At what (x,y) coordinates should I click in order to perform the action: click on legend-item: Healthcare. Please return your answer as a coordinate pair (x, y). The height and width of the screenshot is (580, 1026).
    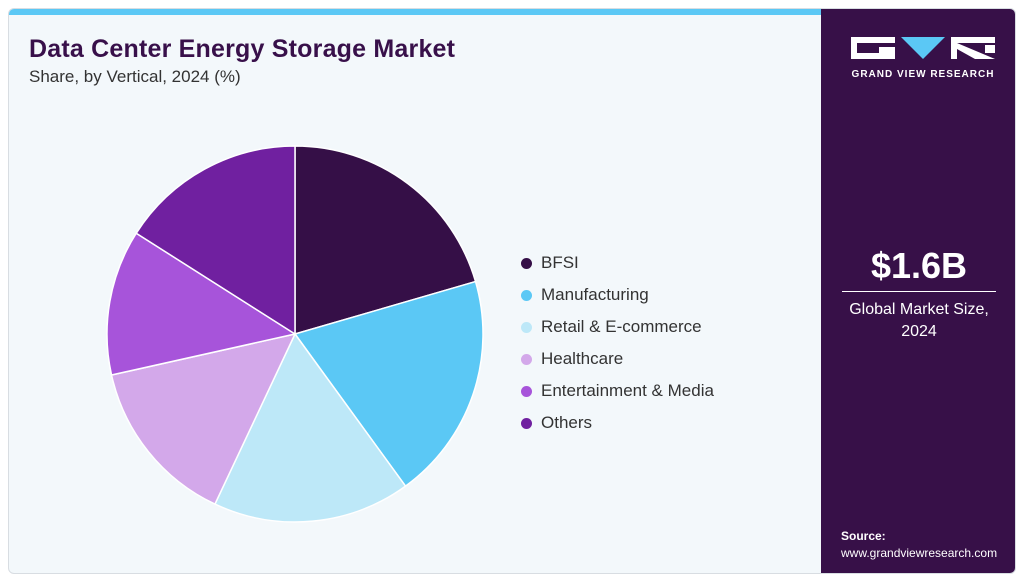
    Looking at the image, I should click on (617, 359).